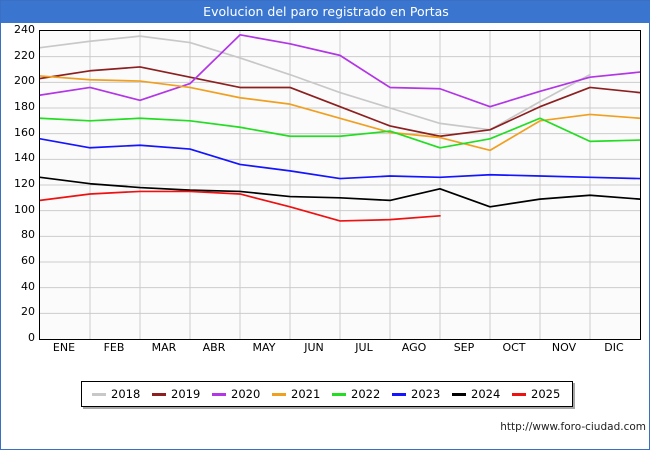  Describe the element at coordinates (564, 347) in the screenshot. I see `x-axis-tick-label: NOV` at that location.